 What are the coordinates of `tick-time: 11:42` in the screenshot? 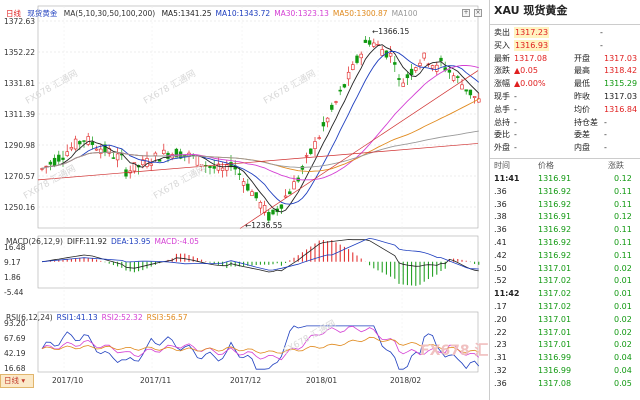 It's located at (507, 294).